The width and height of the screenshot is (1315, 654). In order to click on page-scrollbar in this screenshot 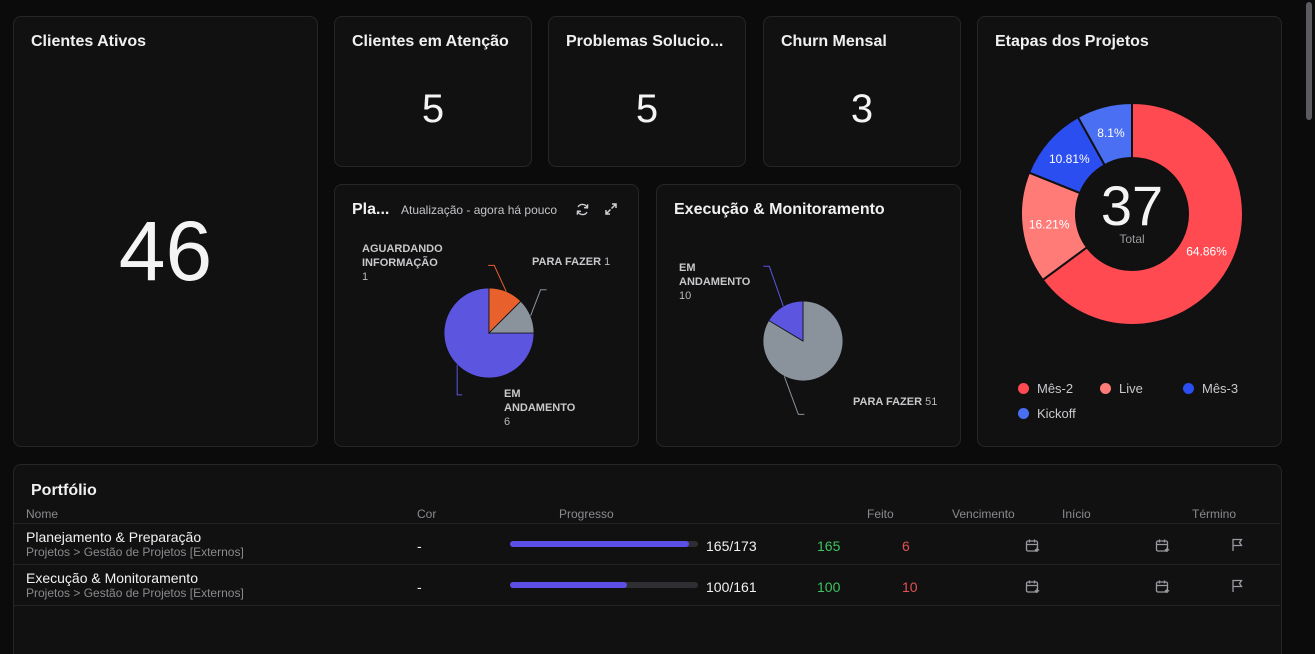, I will do `click(1309, 61)`.